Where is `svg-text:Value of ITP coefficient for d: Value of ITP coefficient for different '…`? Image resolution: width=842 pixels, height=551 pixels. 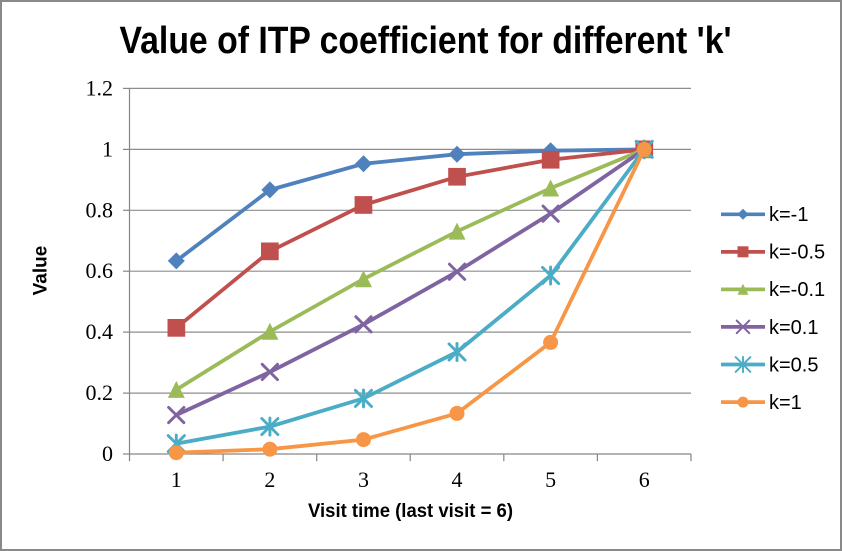 svg-text:Value of ITP coefficient for d: Value of ITP coefficient for different '… is located at coordinates (426, 41).